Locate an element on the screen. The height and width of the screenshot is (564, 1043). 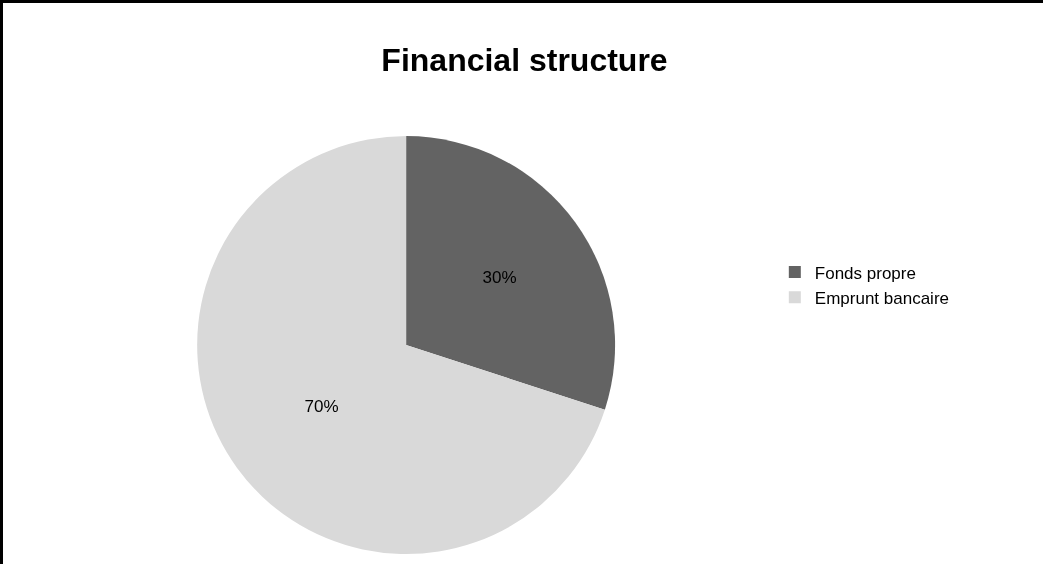
pie-slice is located at coordinates (510, 273).